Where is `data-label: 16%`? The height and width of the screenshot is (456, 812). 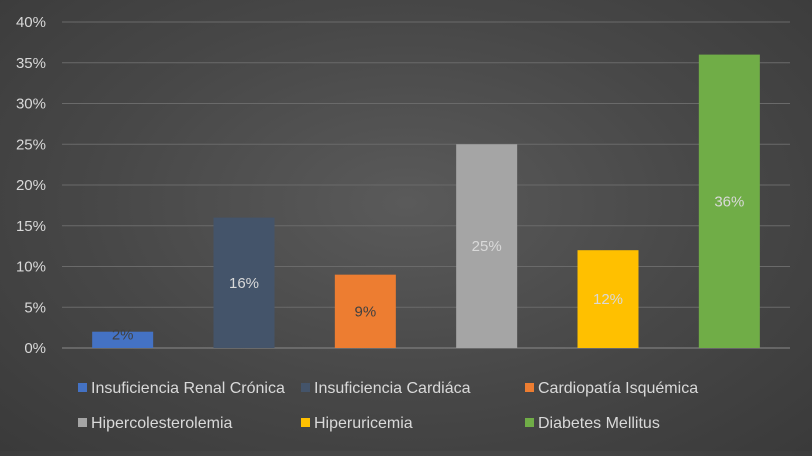 data-label: 16% is located at coordinates (244, 283).